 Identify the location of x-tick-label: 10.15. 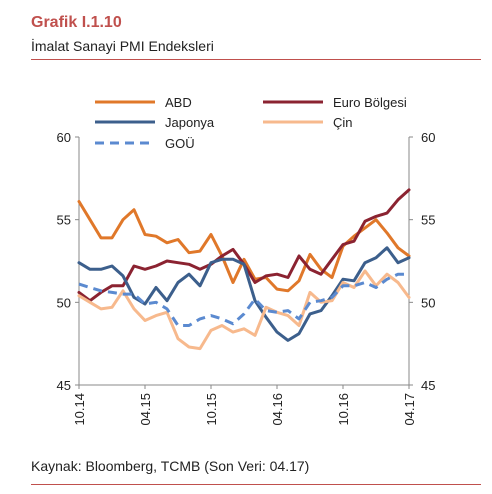
(211, 409).